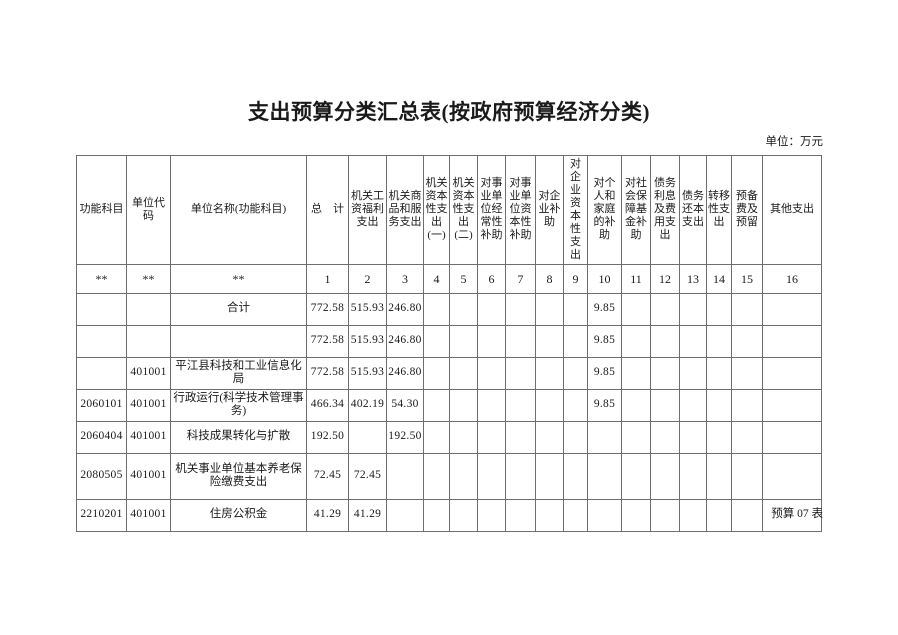 The height and width of the screenshot is (635, 898). What do you see at coordinates (491, 278) in the screenshot?
I see `column-number: 6` at bounding box center [491, 278].